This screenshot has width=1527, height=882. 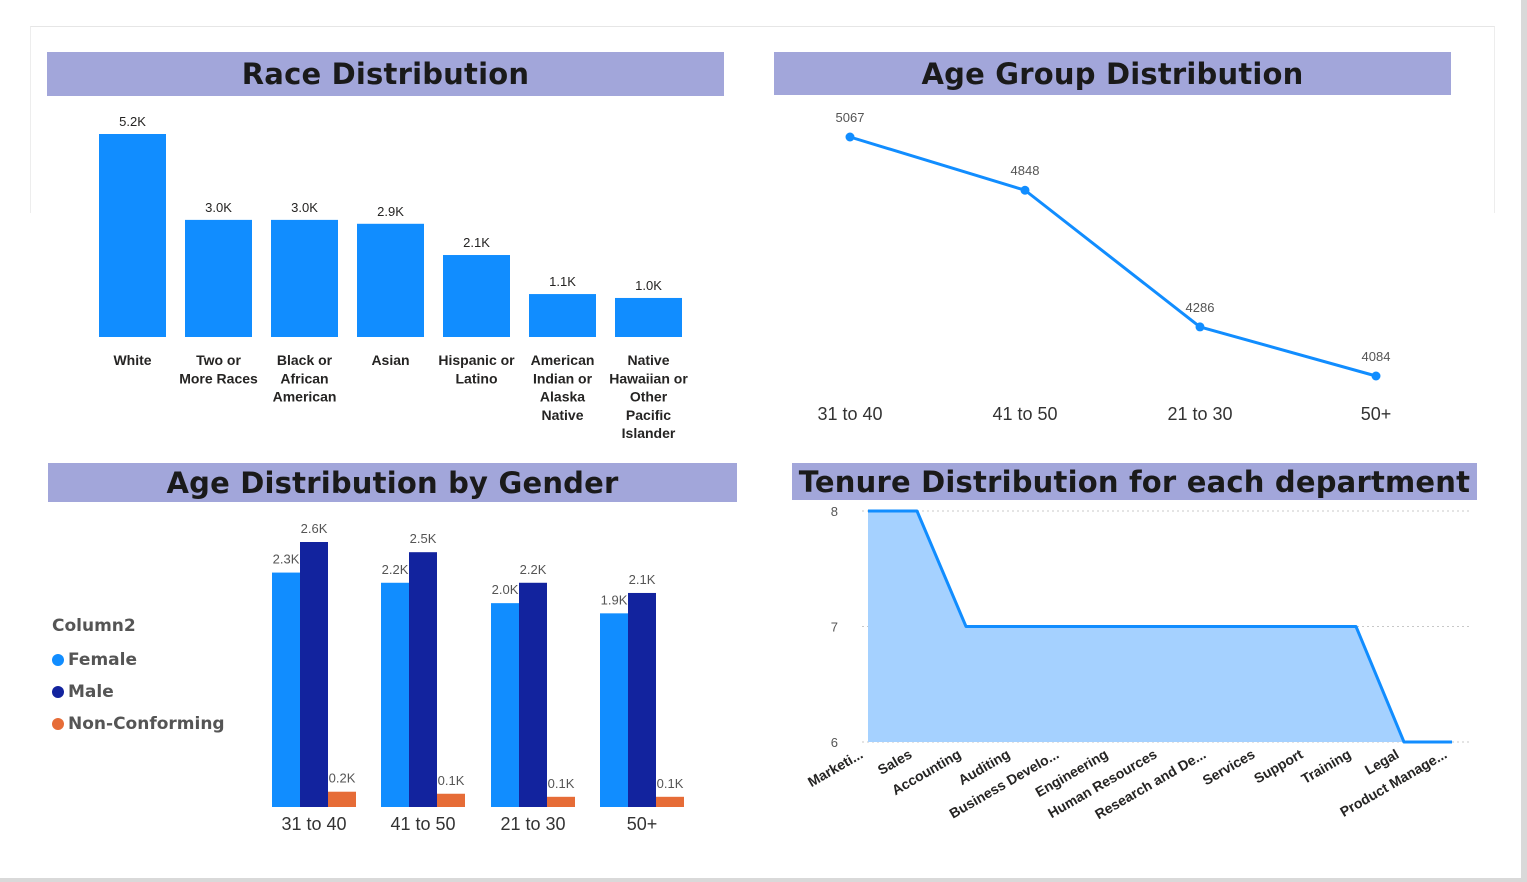 What do you see at coordinates (477, 378) in the screenshot?
I see `race-category-label: Latino` at bounding box center [477, 378].